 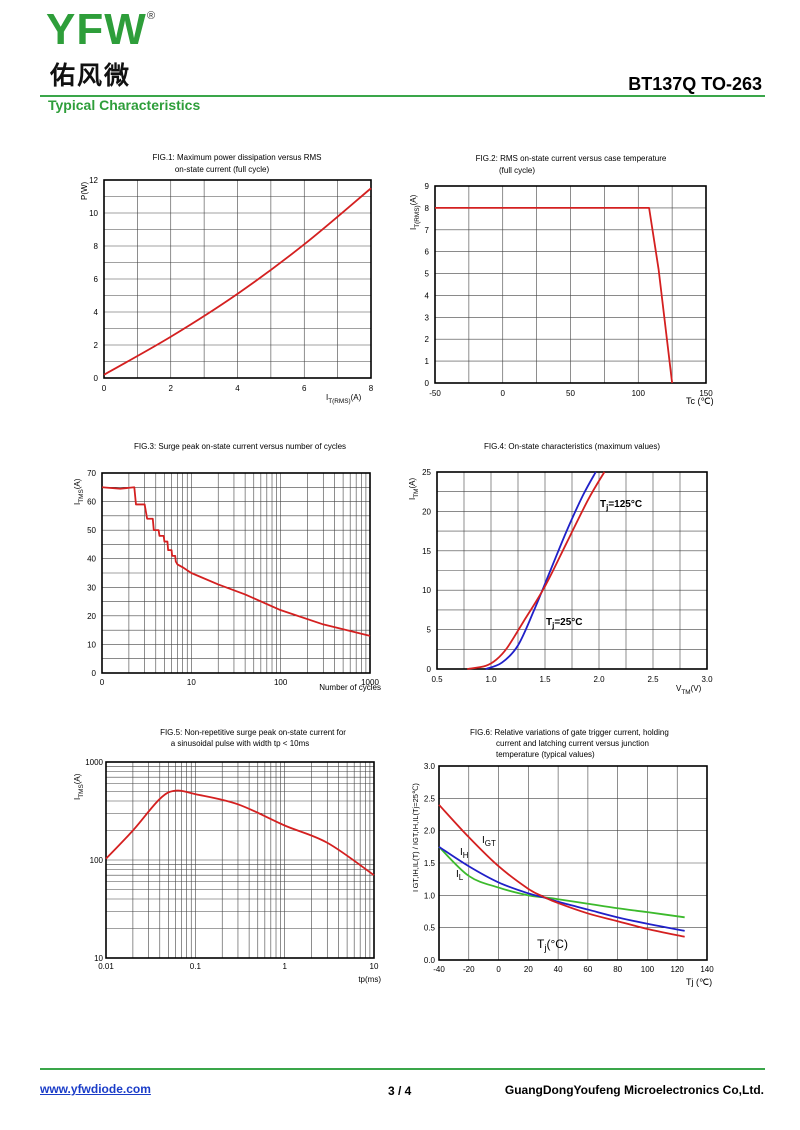 What do you see at coordinates (653, 679) in the screenshot?
I see `fig4-x-tick: 2.5` at bounding box center [653, 679].